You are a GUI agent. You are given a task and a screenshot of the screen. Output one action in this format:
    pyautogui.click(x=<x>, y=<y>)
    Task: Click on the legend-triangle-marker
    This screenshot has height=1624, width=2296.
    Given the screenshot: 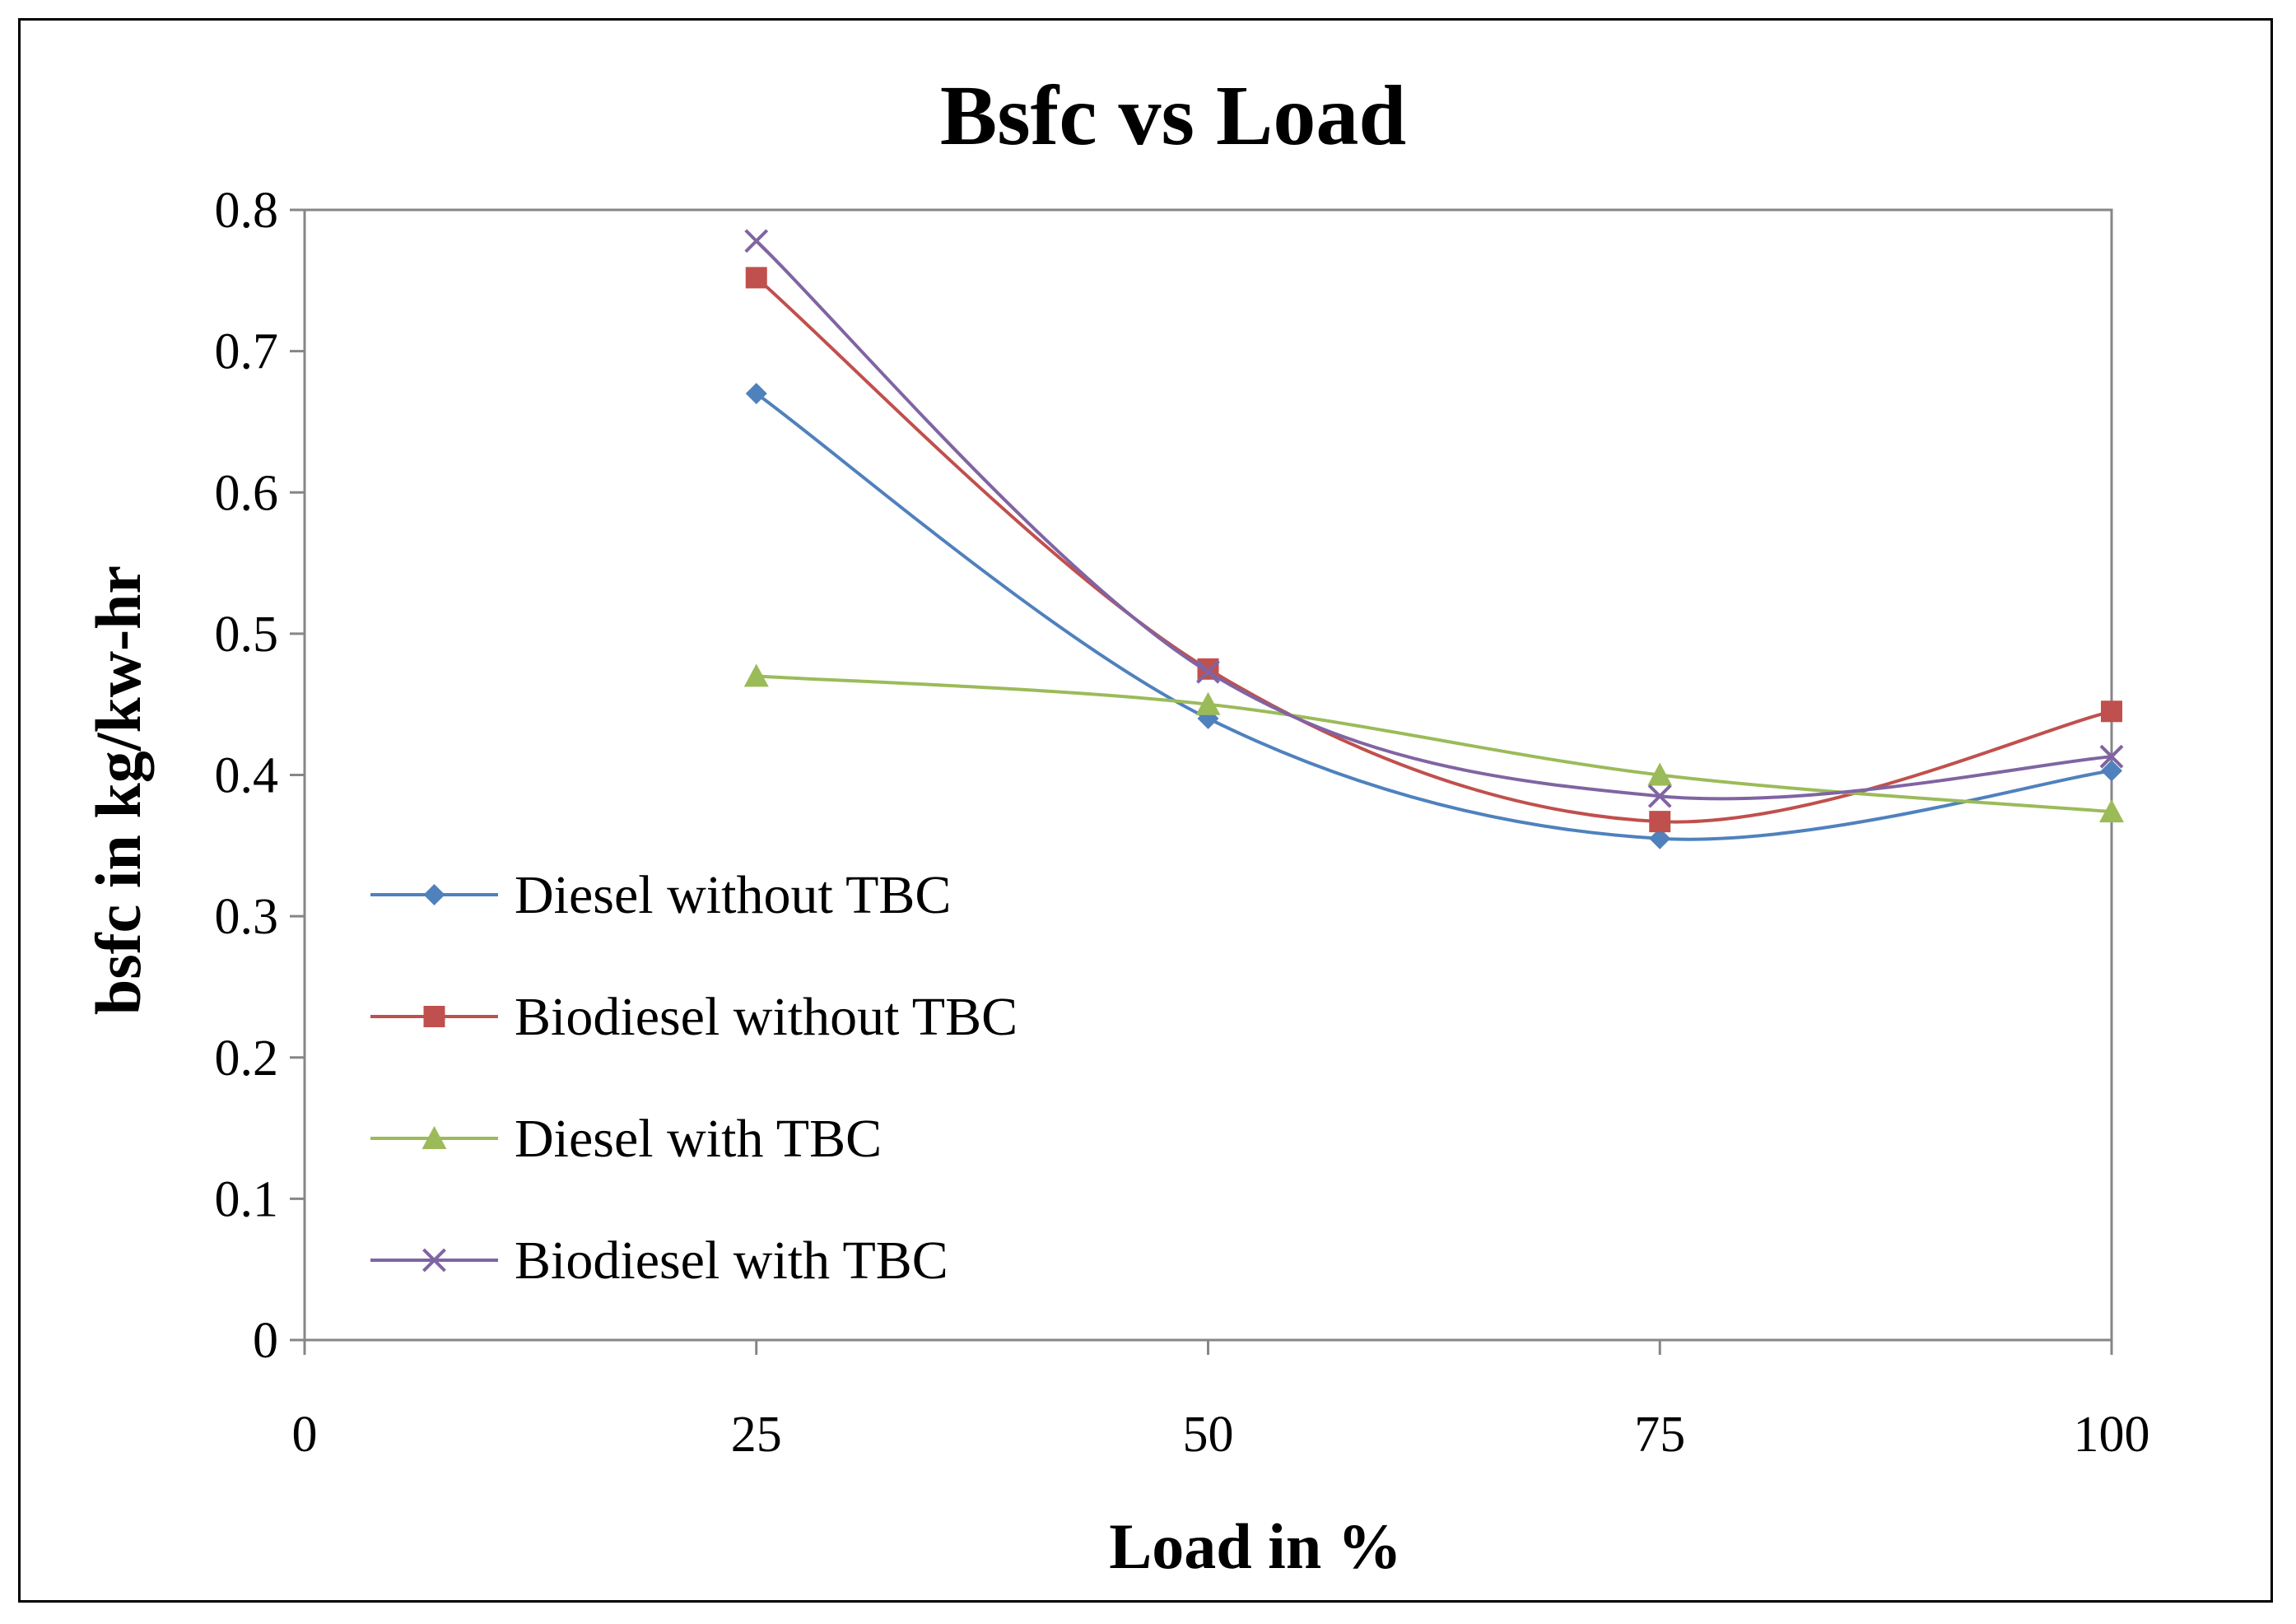 What is the action you would take?
    pyautogui.click(x=434, y=1137)
    